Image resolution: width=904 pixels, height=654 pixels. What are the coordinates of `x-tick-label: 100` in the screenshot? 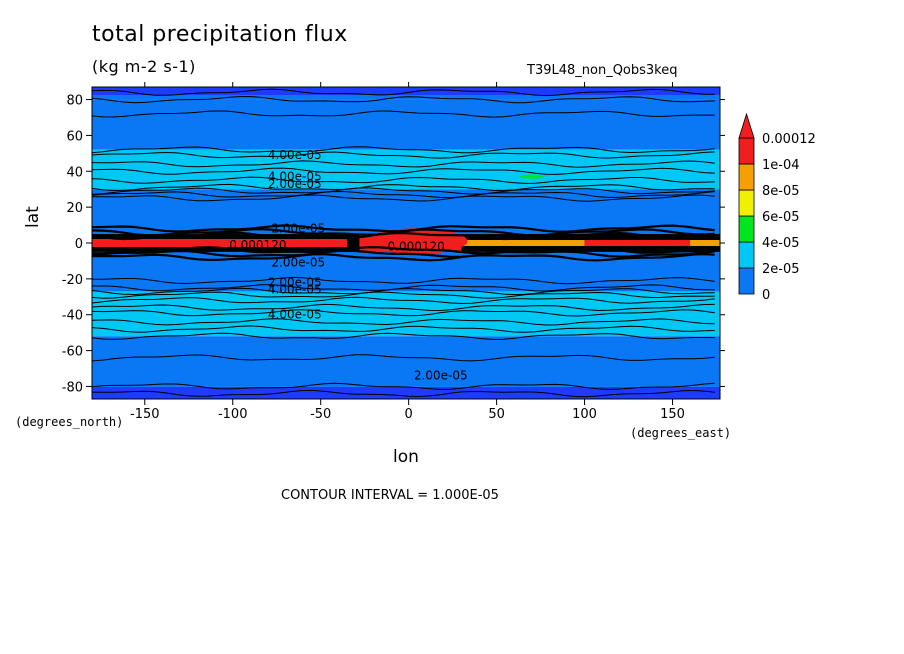 It's located at (584, 414).